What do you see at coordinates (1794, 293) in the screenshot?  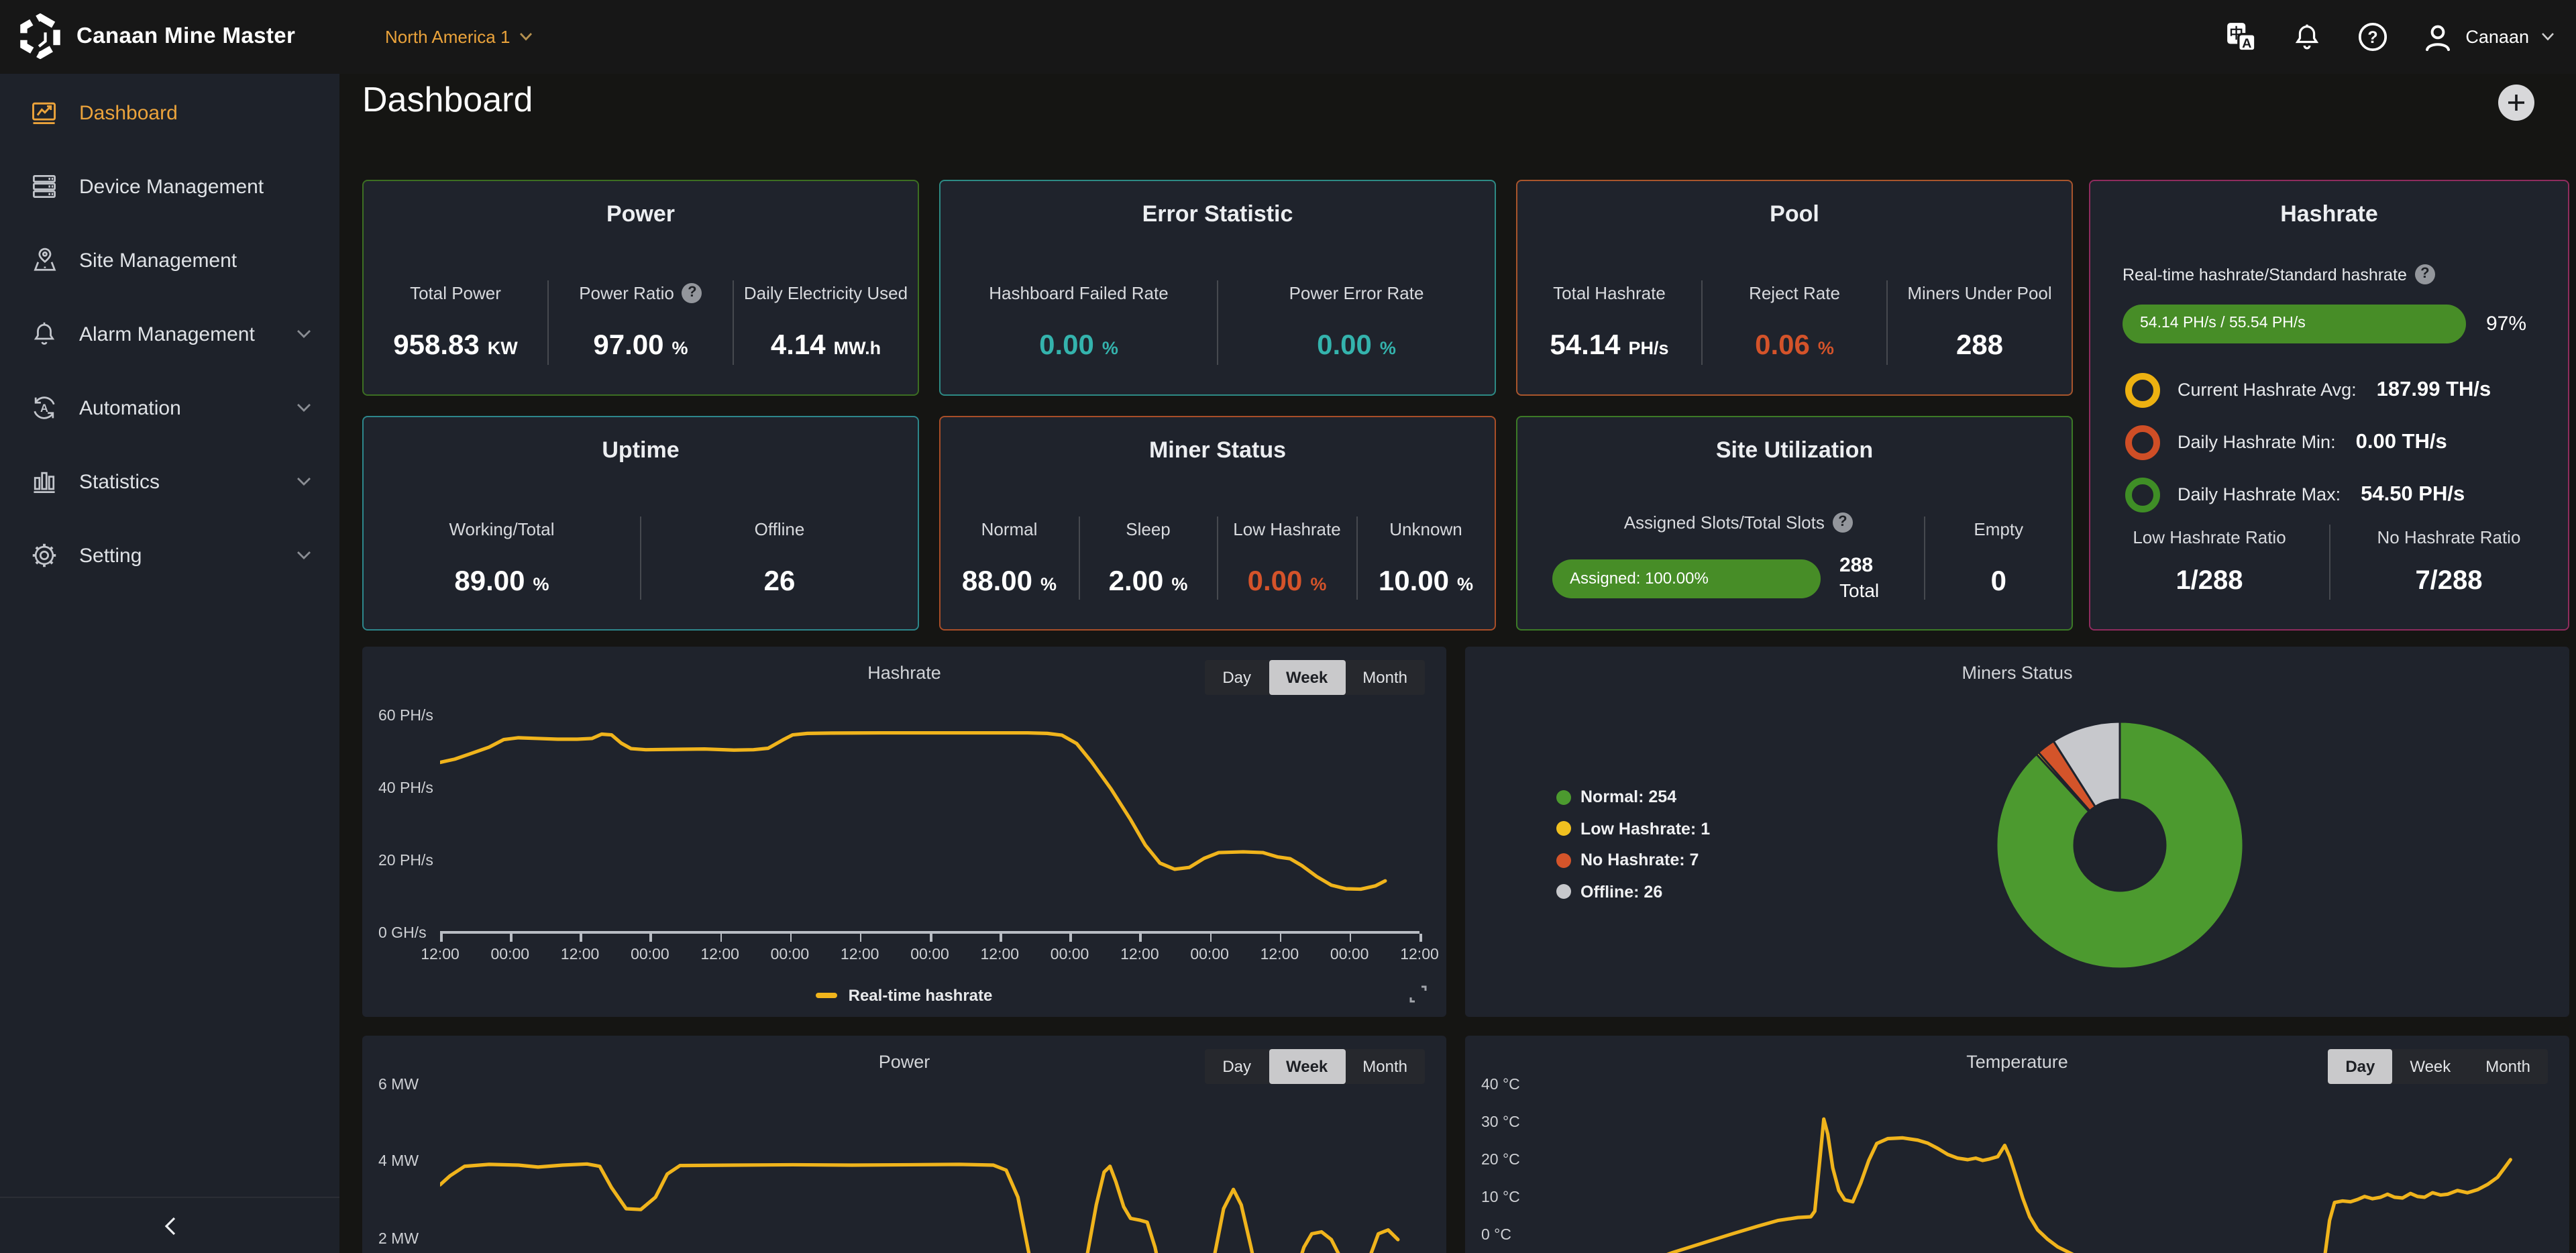 I see `stat-label: Reject Rate` at bounding box center [1794, 293].